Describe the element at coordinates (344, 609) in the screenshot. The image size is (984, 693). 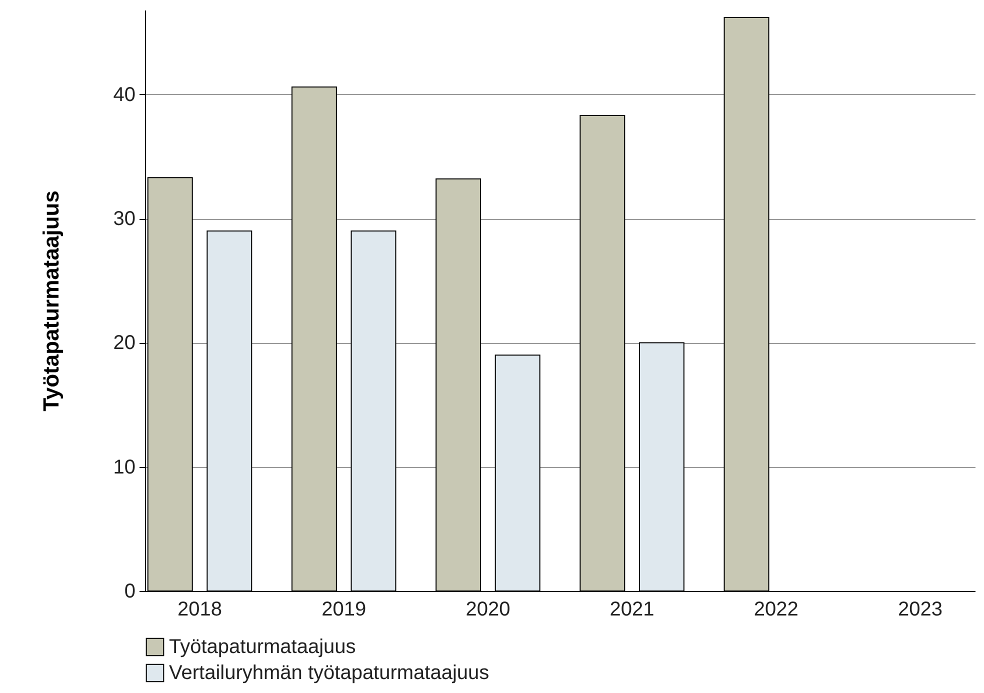
I see `x-tick-label: 2019` at that location.